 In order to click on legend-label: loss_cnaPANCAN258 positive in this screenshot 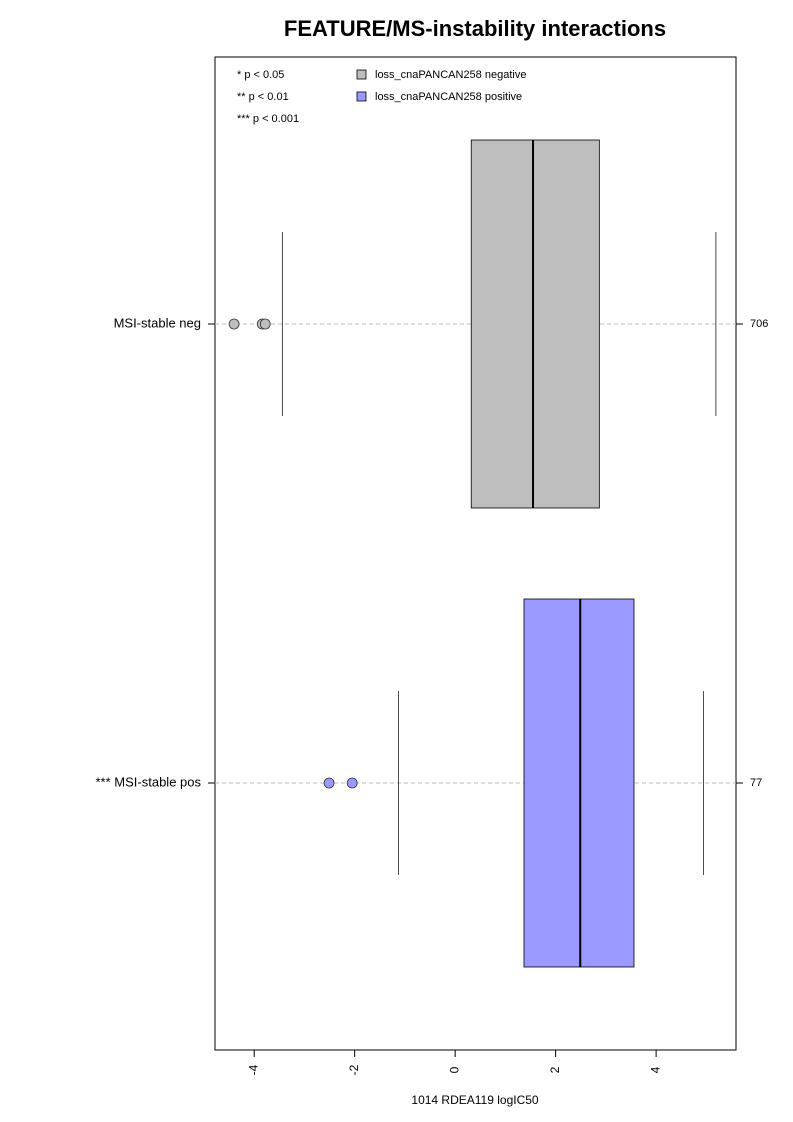, I will do `click(448, 97)`.